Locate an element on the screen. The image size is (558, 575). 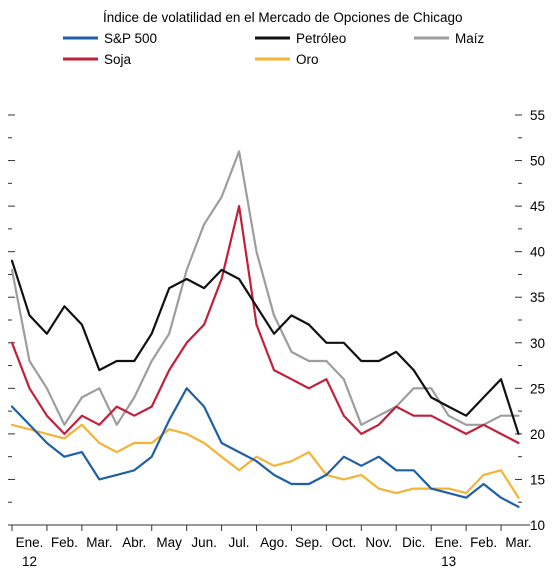
legend-label-1: Petróleo is located at coordinates (321, 38).